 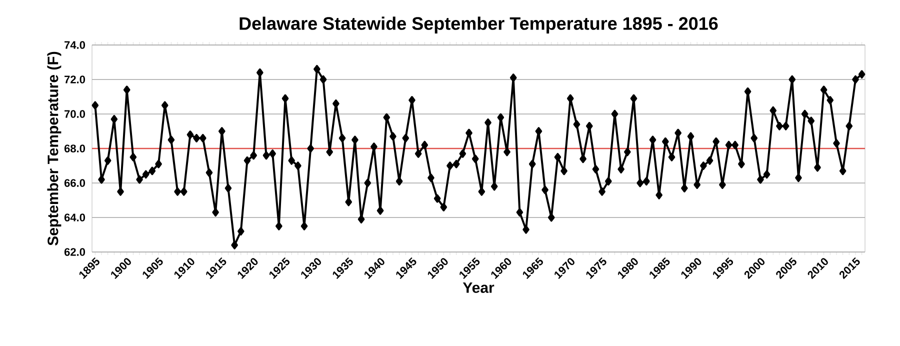 What do you see at coordinates (75, 80) in the screenshot?
I see `y-tick-label: 72.0` at bounding box center [75, 80].